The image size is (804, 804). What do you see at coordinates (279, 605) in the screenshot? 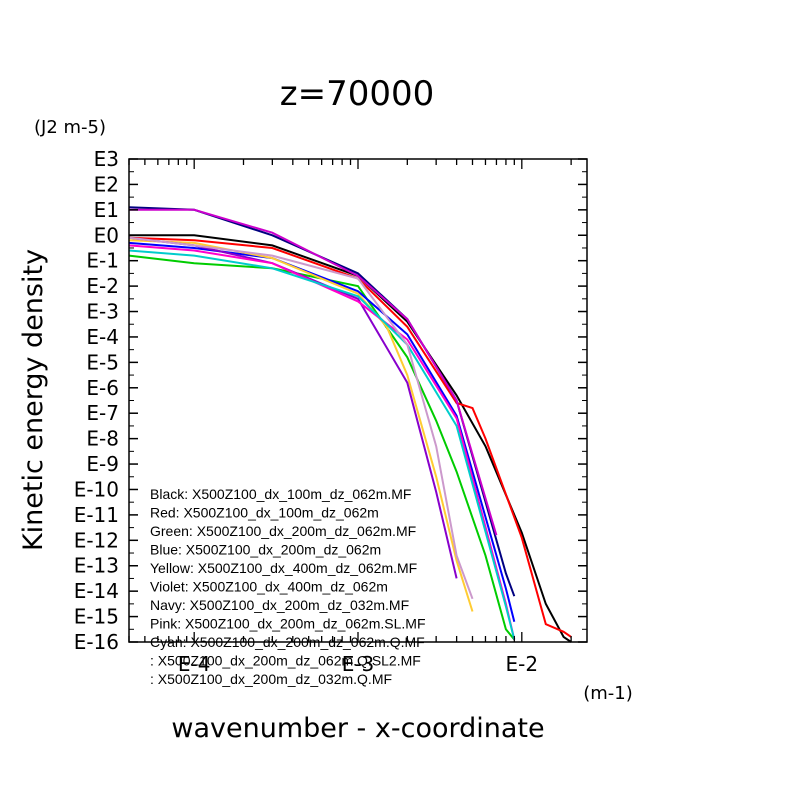
I see `legend-entry: Navy: X500Z100_dx_200m_dz_032m.MF` at bounding box center [279, 605].